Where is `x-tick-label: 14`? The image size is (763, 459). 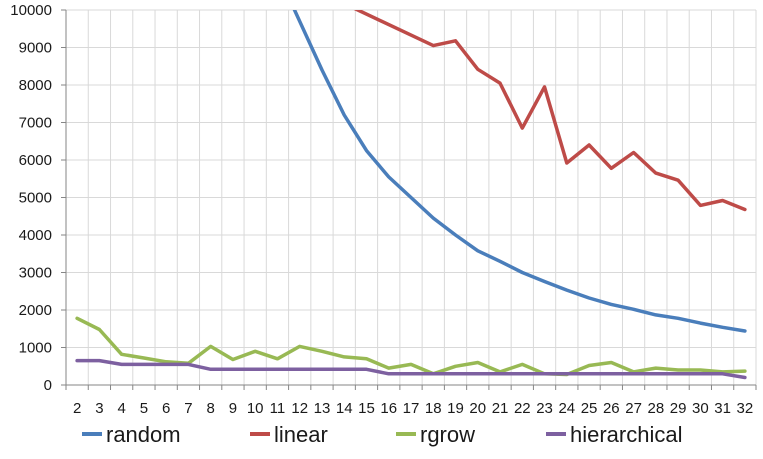 x-tick-label: 14 is located at coordinates (344, 408).